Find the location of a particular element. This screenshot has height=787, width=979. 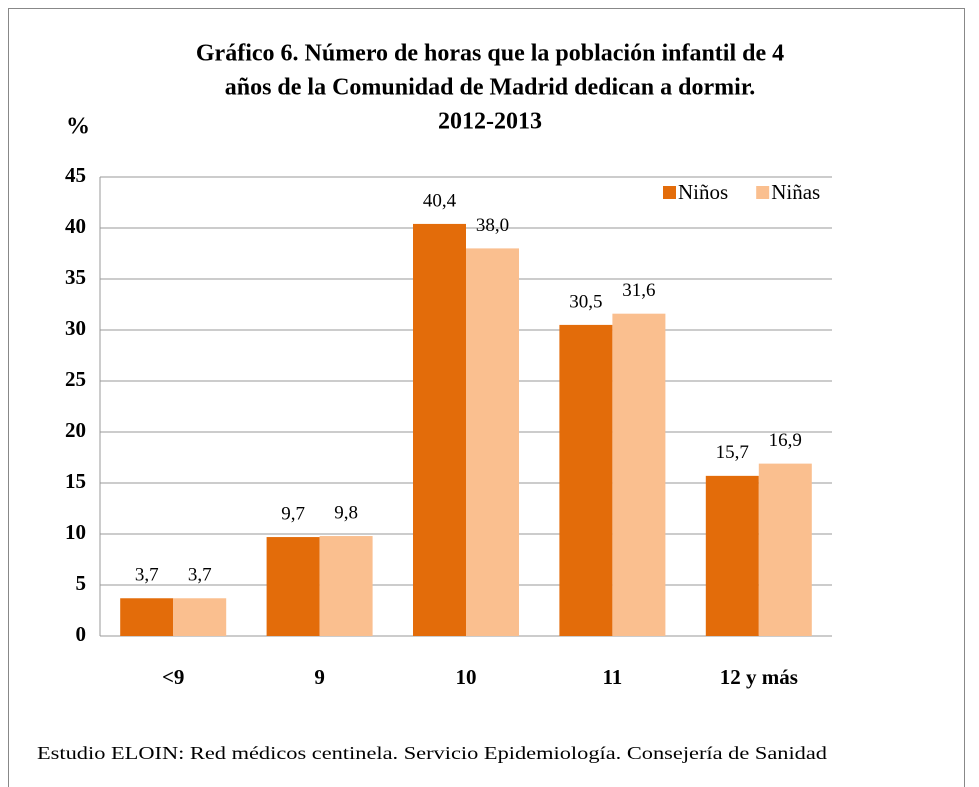

y-tick-label: 45 is located at coordinates (75, 175).